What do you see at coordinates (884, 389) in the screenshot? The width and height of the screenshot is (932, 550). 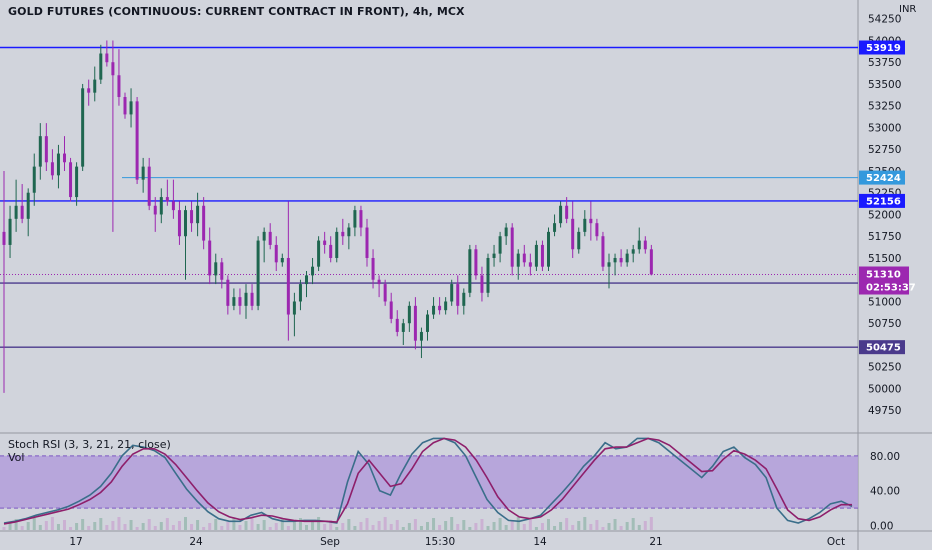 I see `price-tick-label: 50000` at bounding box center [884, 389].